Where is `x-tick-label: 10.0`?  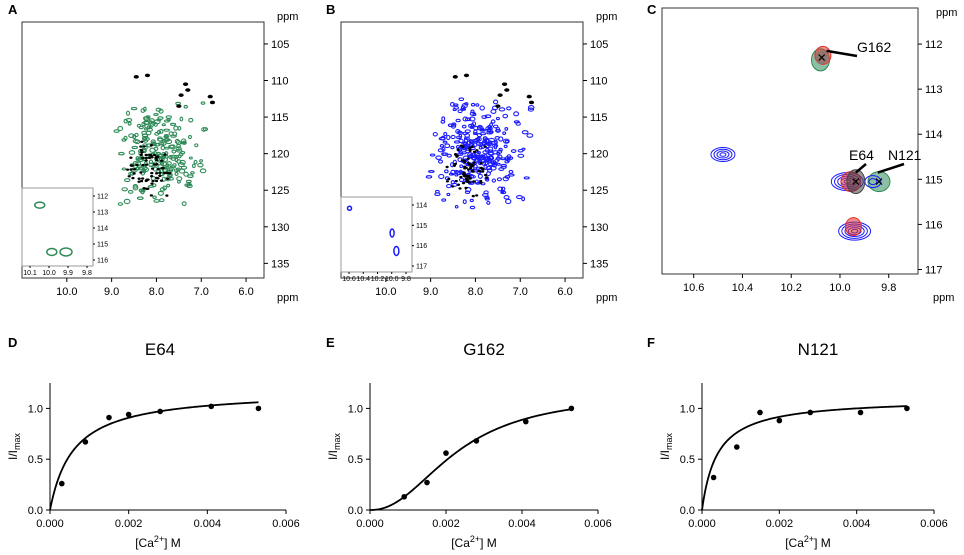 x-tick-label: 10.0 is located at coordinates (839, 288).